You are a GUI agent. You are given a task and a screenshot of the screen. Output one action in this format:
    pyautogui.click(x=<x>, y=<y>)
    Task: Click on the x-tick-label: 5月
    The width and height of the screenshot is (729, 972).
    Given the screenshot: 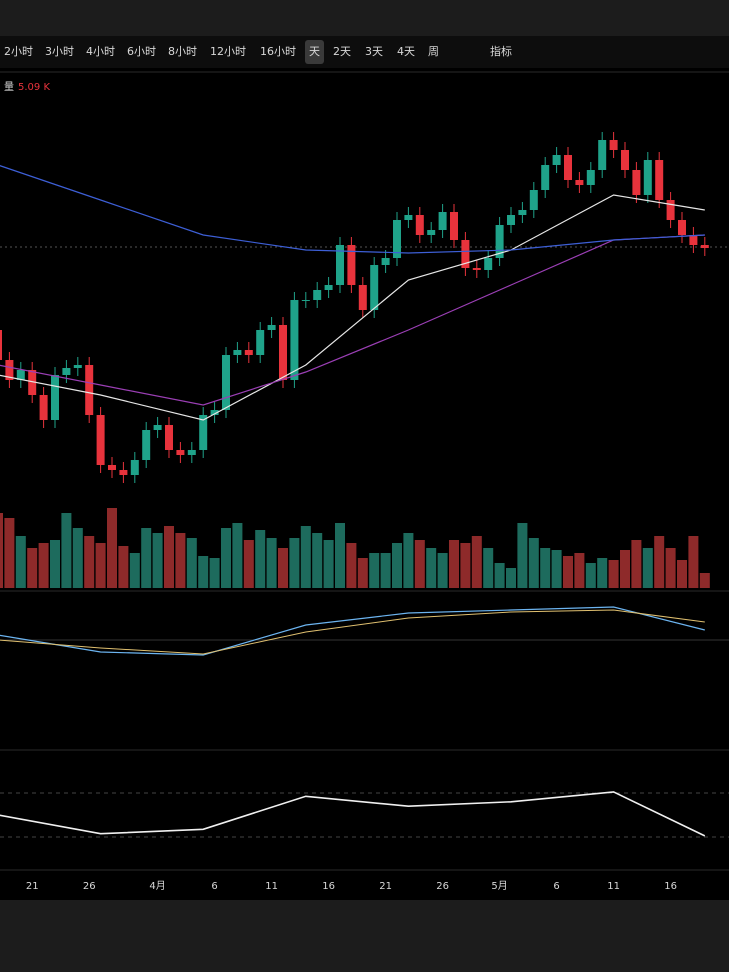 What is the action you would take?
    pyautogui.click(x=499, y=886)
    